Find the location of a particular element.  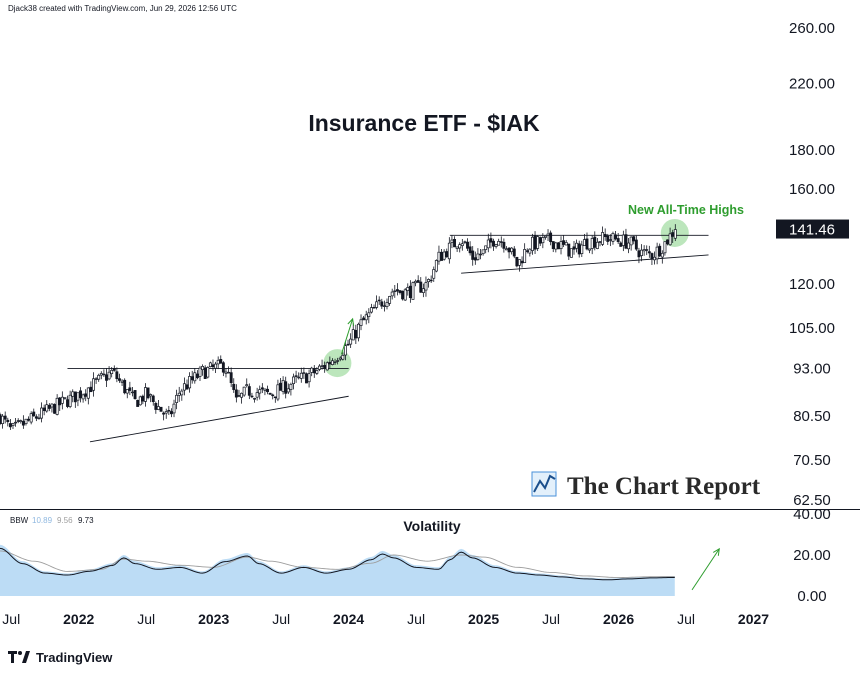

bbw-tick-label: 40.00 is located at coordinates (812, 514).